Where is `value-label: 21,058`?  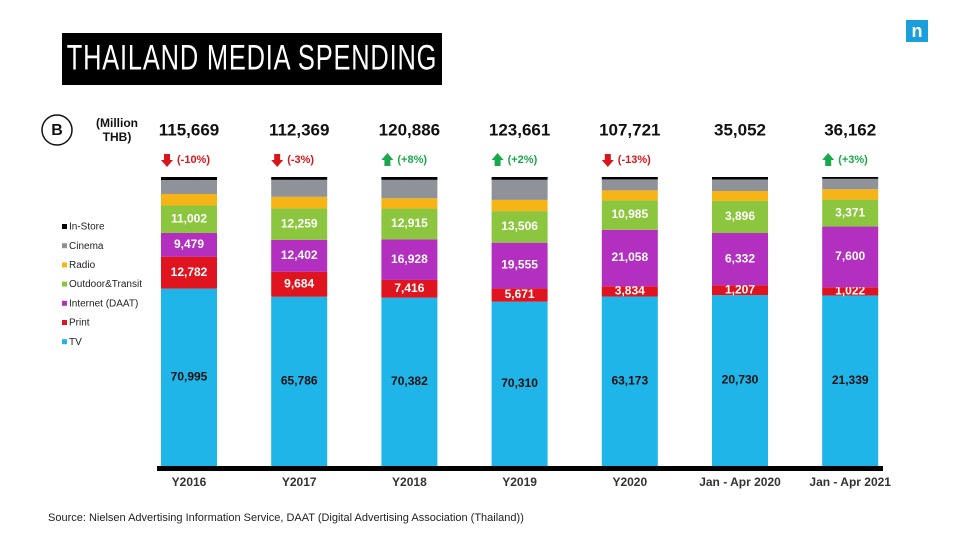 value-label: 21,058 is located at coordinates (629, 257).